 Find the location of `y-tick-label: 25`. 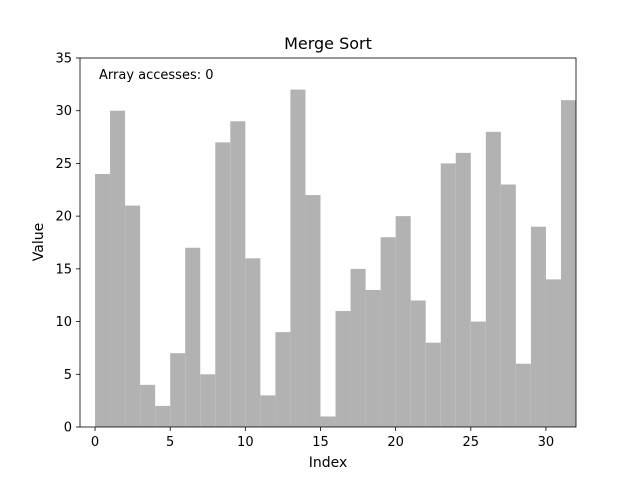

y-tick-label: 25 is located at coordinates (63, 164).